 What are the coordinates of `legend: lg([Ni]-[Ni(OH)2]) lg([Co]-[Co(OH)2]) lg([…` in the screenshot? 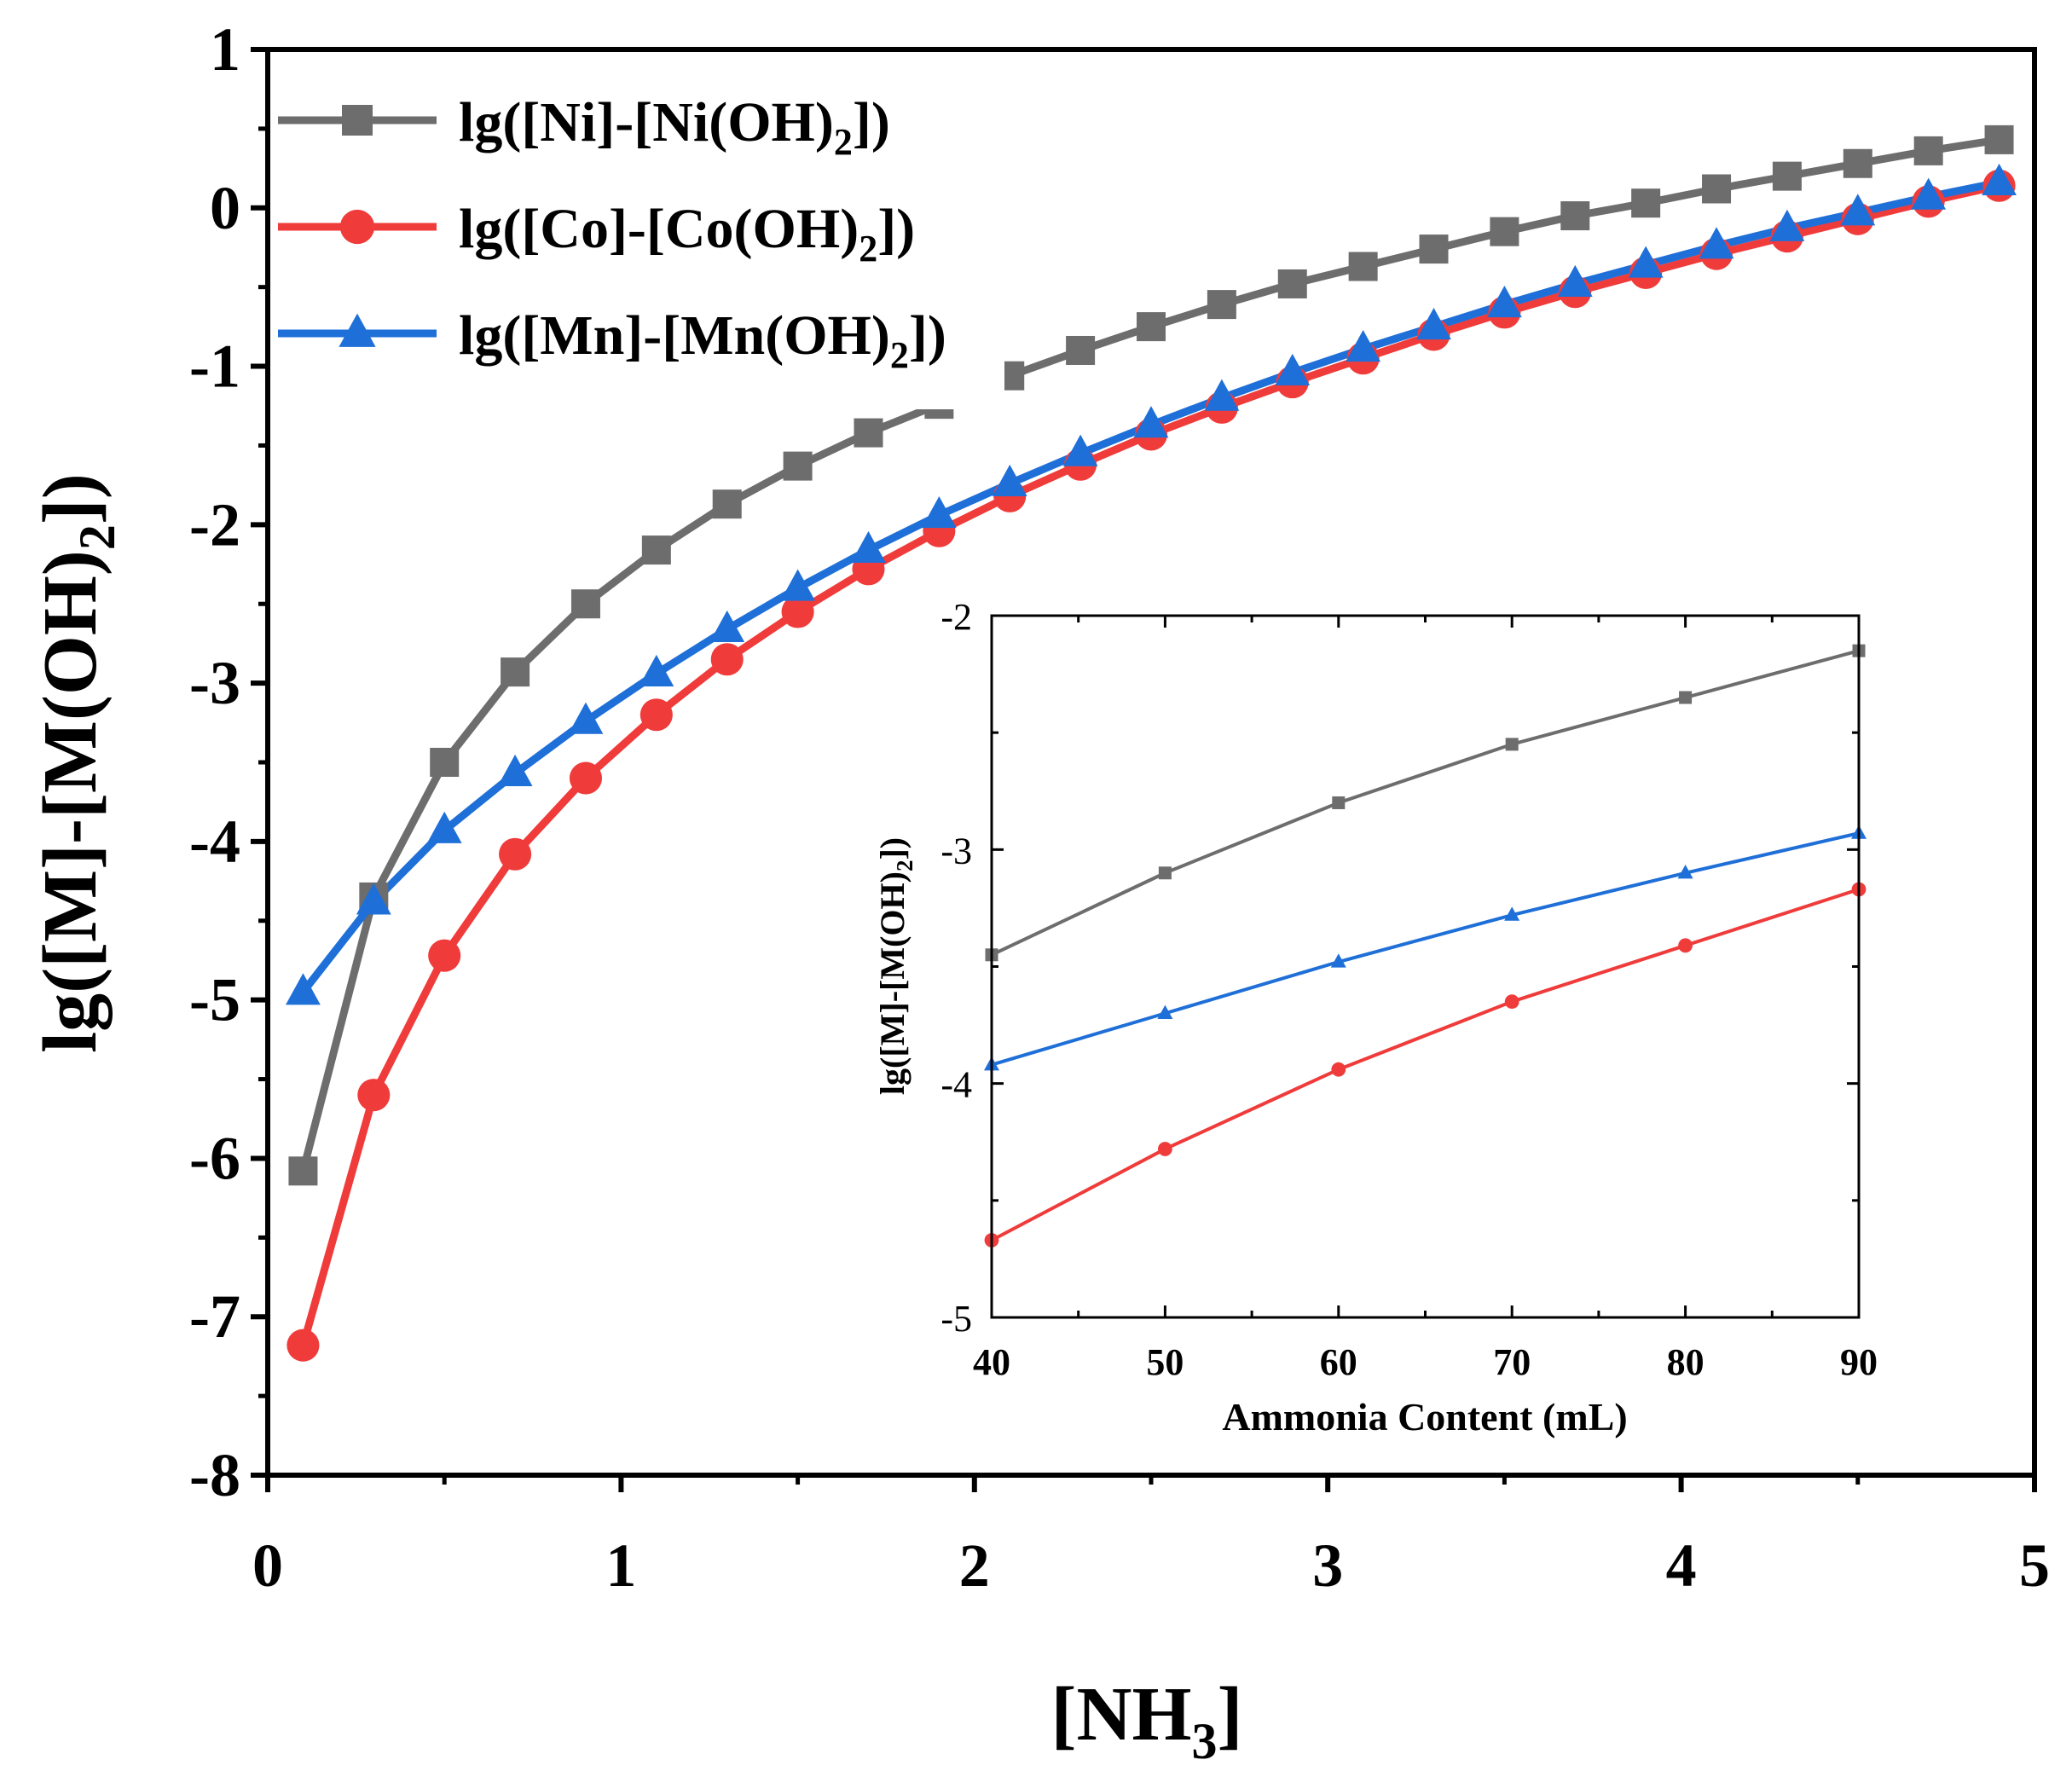 It's located at (637, 241).